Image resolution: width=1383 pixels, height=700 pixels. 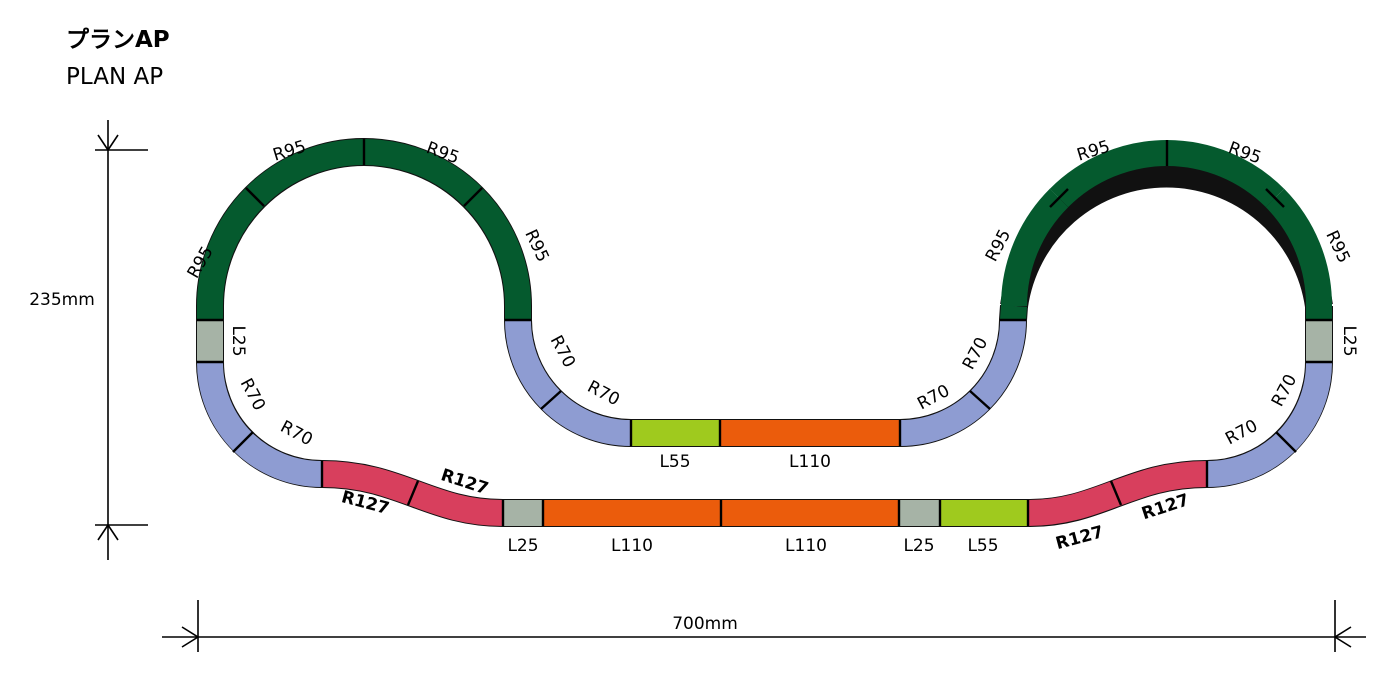 What do you see at coordinates (562, 351) in the screenshot?
I see `label-center-r70-left-1: R70` at bounding box center [562, 351].